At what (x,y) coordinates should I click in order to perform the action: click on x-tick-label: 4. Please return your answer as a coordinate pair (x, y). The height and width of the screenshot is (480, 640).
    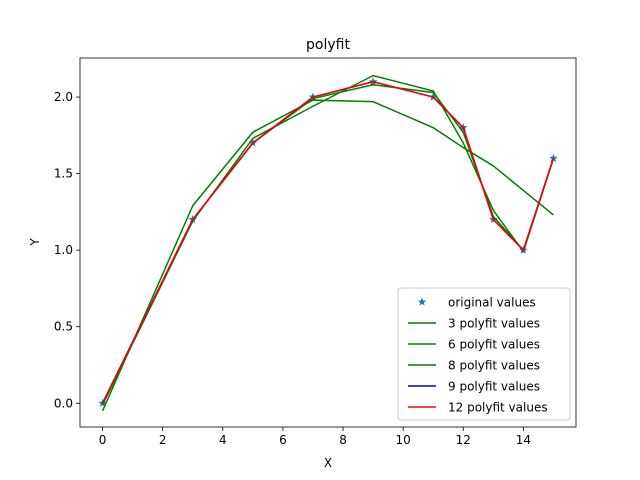
    Looking at the image, I should click on (223, 440).